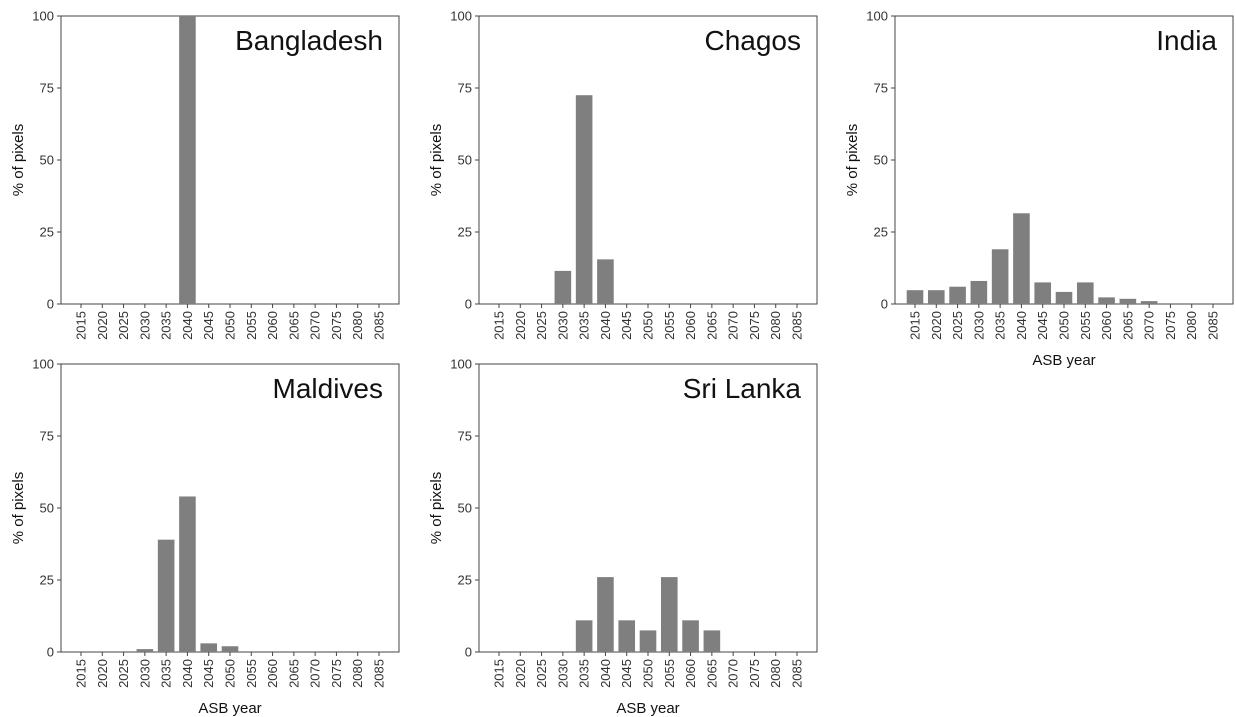  What do you see at coordinates (1149, 302) in the screenshot?
I see `bar-2070` at bounding box center [1149, 302].